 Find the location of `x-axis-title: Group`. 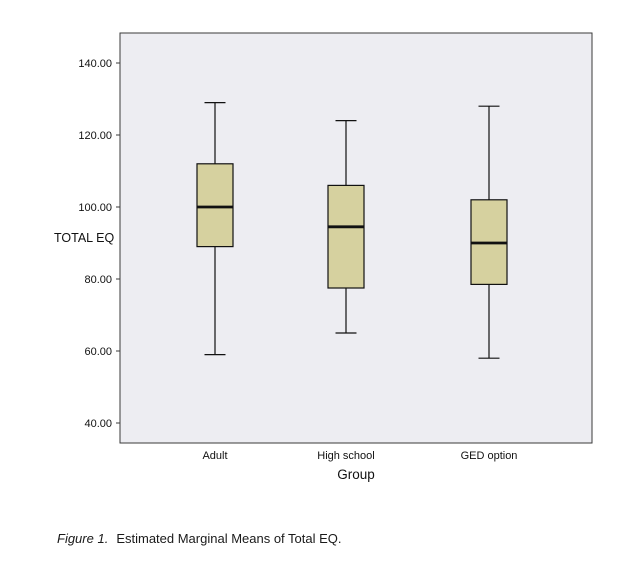

x-axis-title: Group is located at coordinates (356, 474).